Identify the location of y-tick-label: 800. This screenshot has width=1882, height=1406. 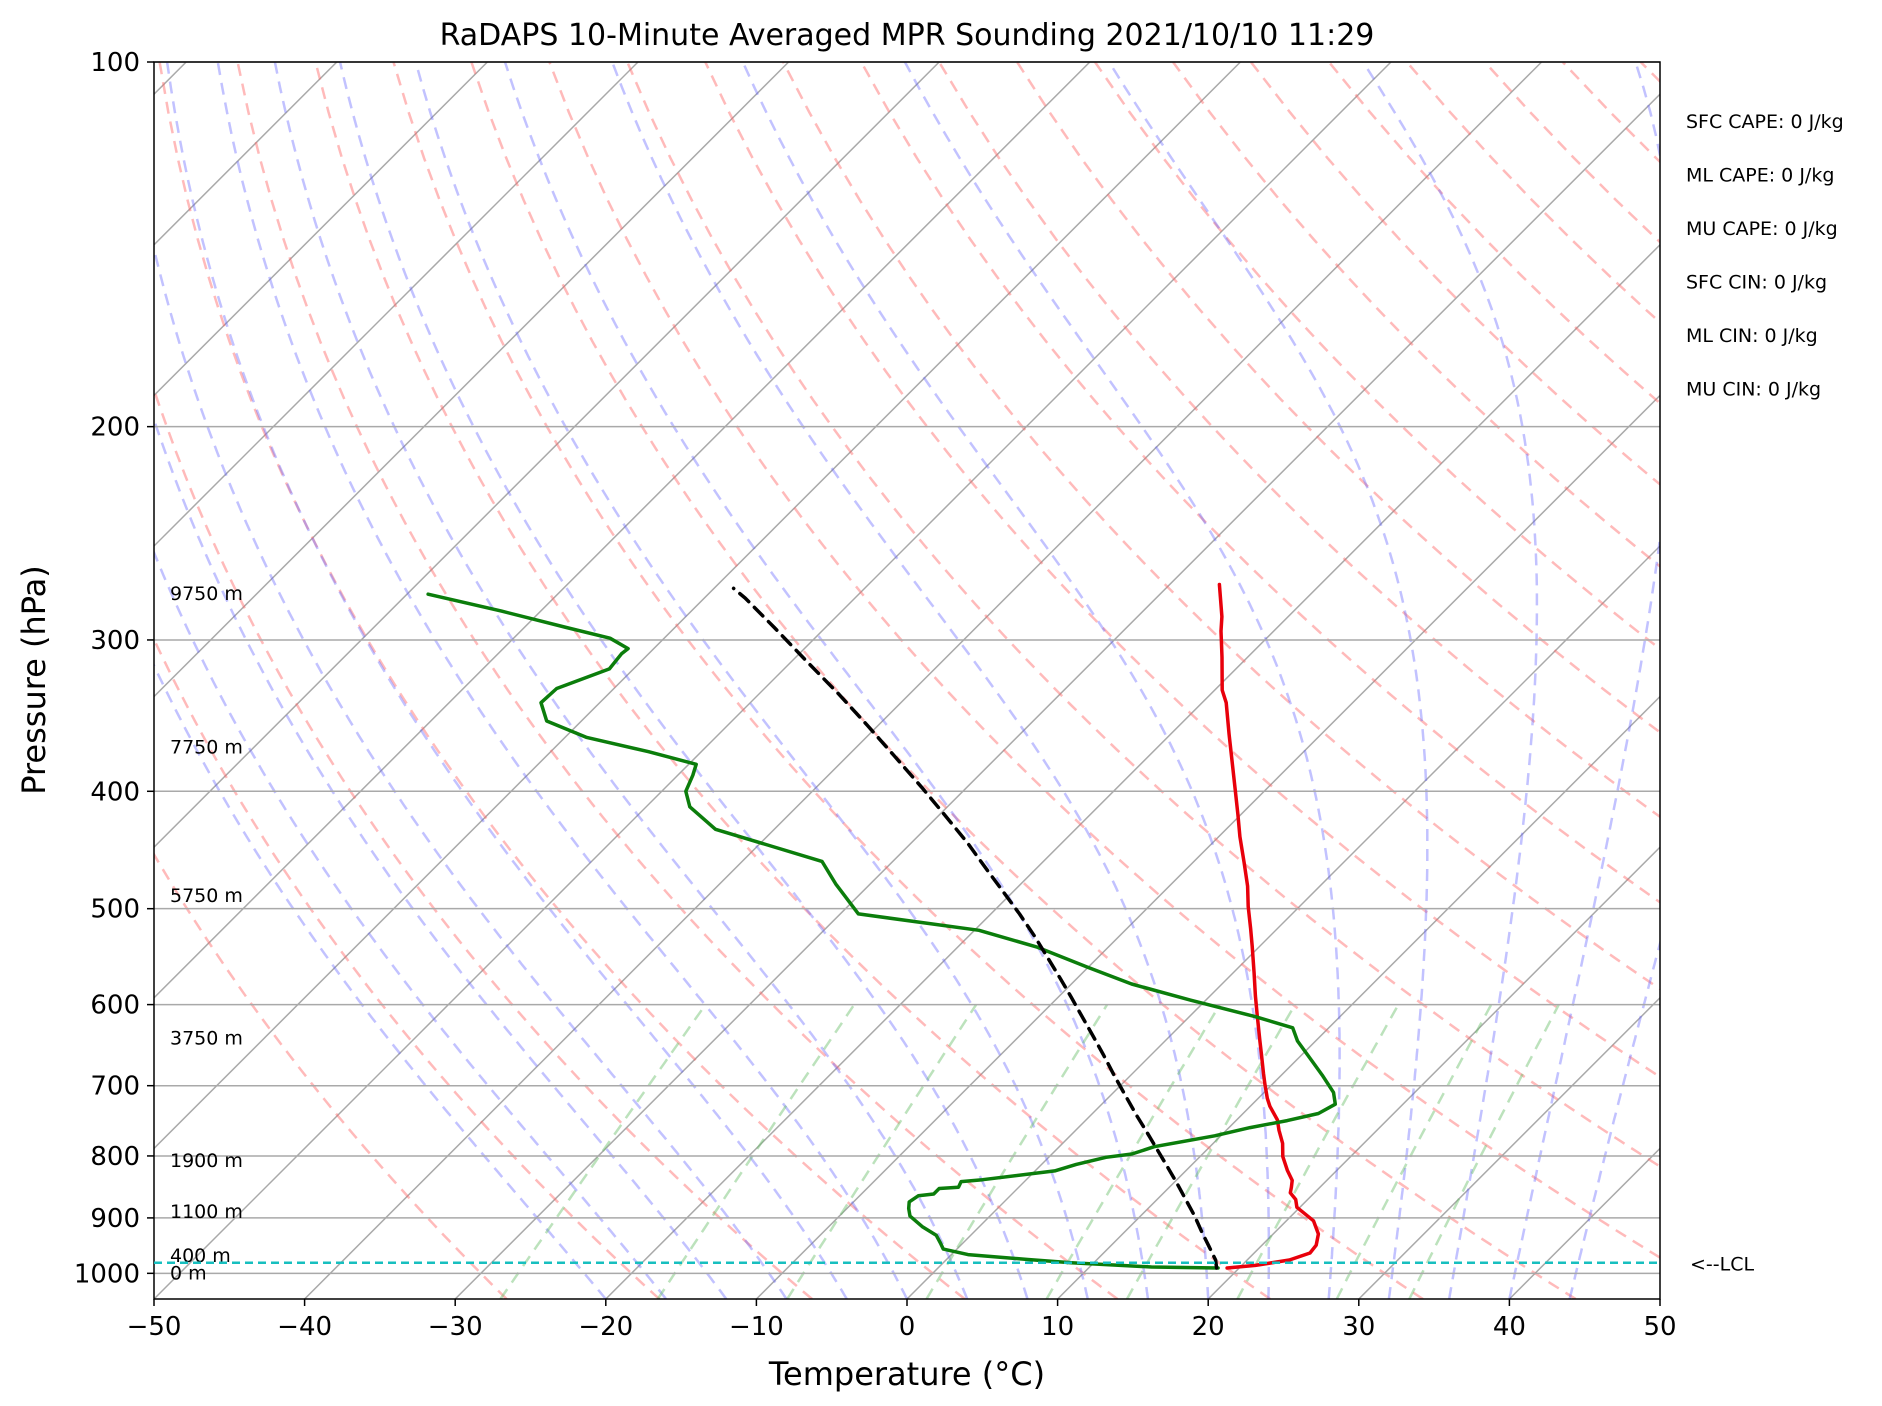
(115, 1157).